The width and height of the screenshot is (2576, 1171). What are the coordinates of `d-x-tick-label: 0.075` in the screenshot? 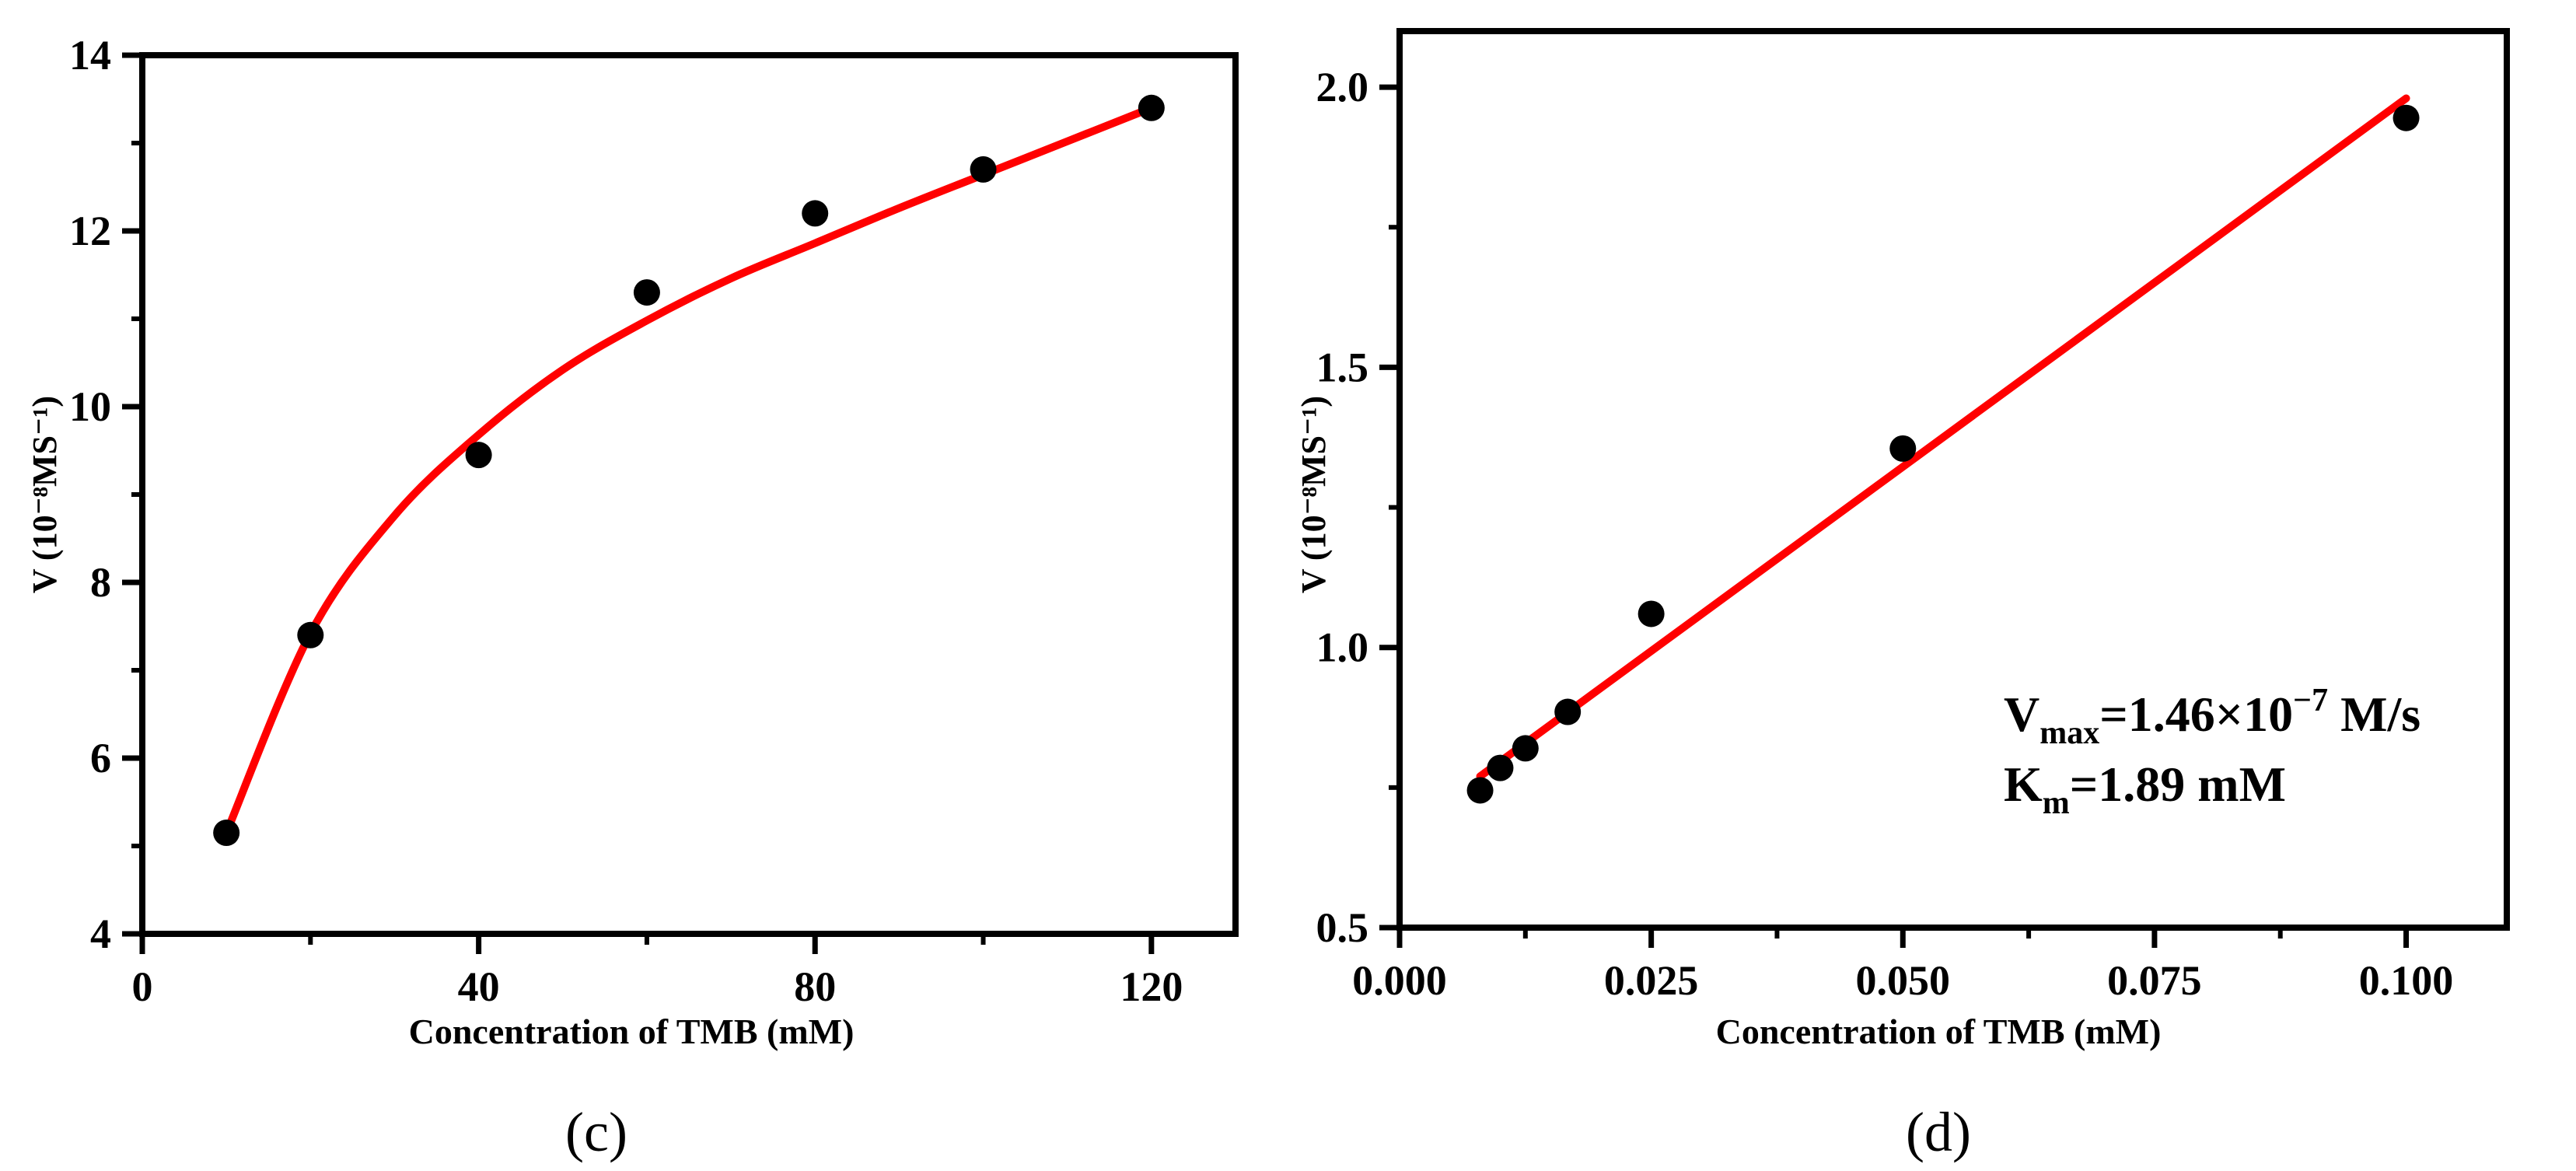 It's located at (2154, 980).